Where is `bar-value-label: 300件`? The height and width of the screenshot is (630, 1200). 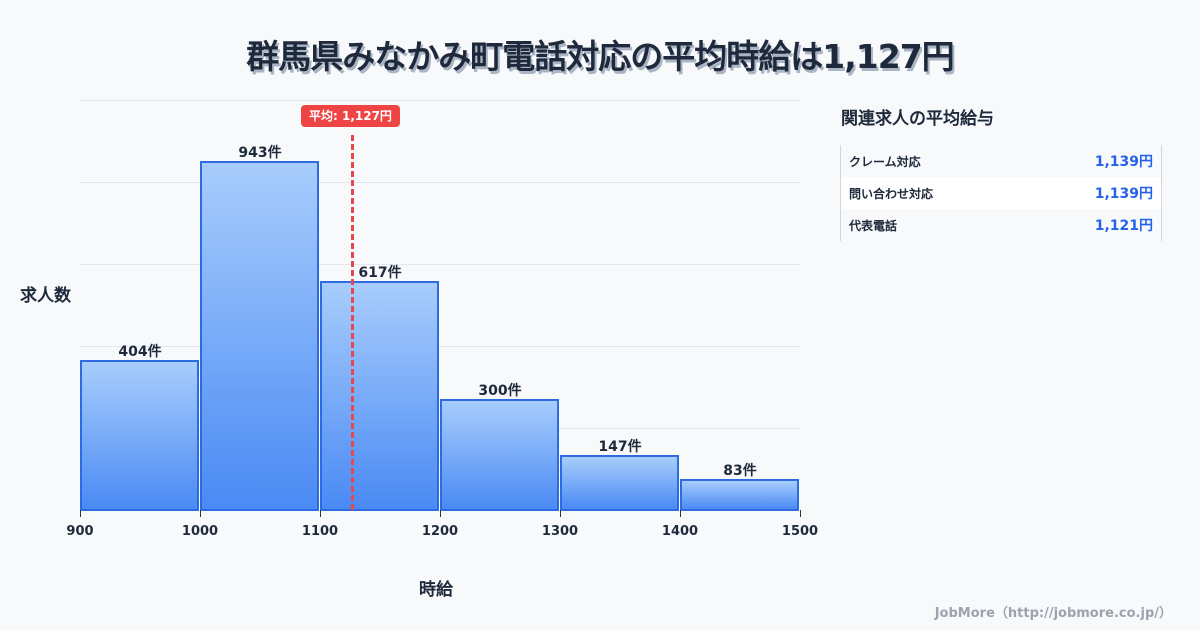
bar-value-label: 300件 is located at coordinates (500, 391).